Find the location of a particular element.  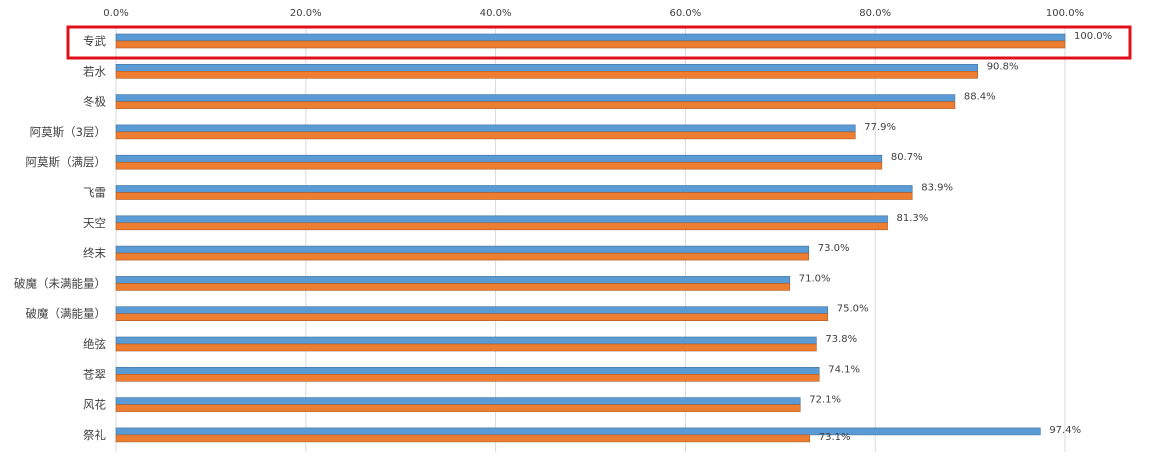

category-label: 天空 is located at coordinates (94, 223).